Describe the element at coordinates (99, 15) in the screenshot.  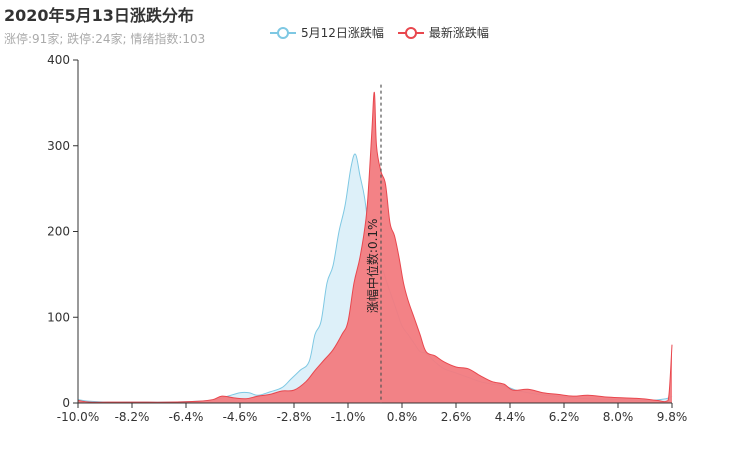
I see `chart-title: 2020年5月13日涨跌分布` at that location.